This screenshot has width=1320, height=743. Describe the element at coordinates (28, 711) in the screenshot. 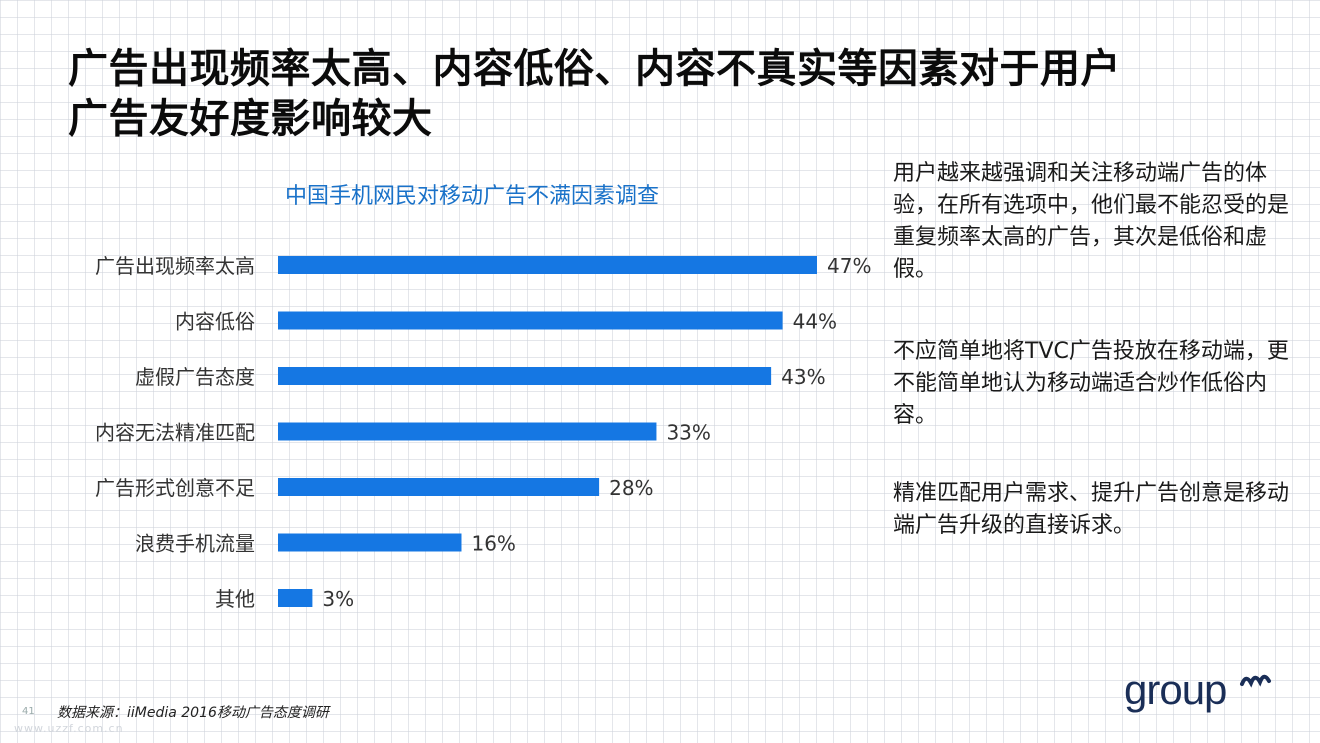

I see `page-number: 41` at that location.